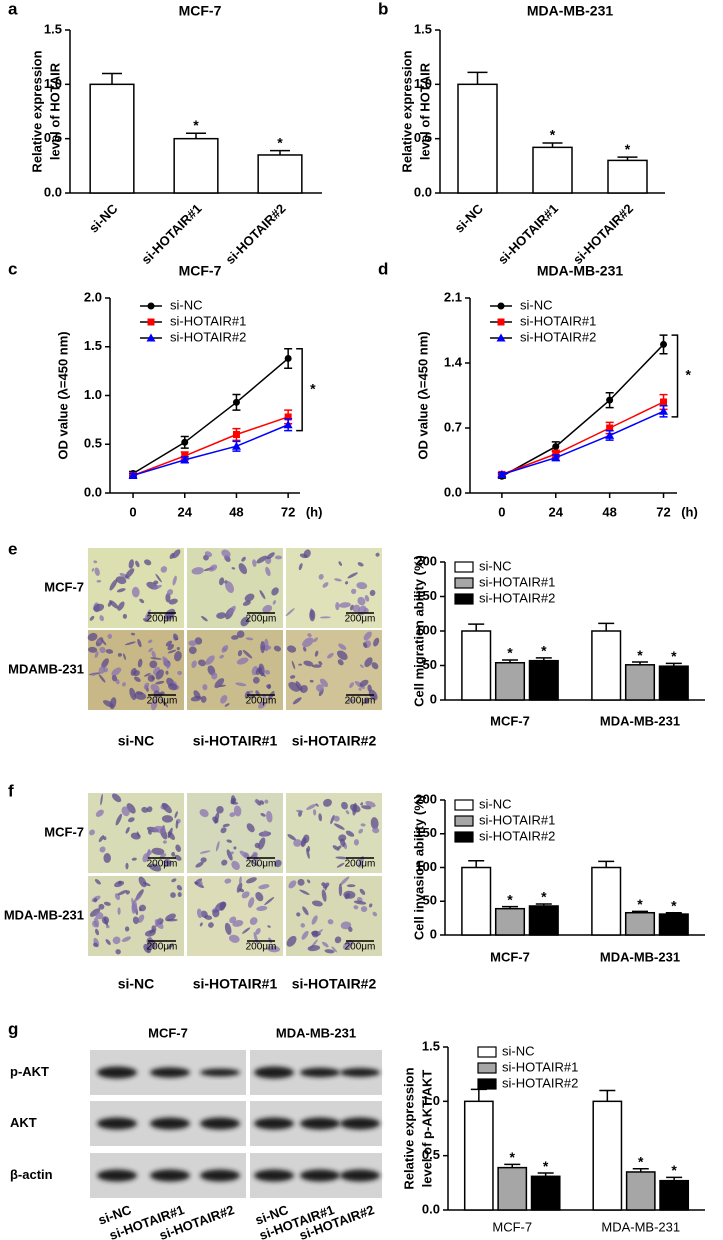 This screenshot has width=723, height=1240. Describe the element at coordinates (220, 1123) in the screenshot. I see `band` at that location.